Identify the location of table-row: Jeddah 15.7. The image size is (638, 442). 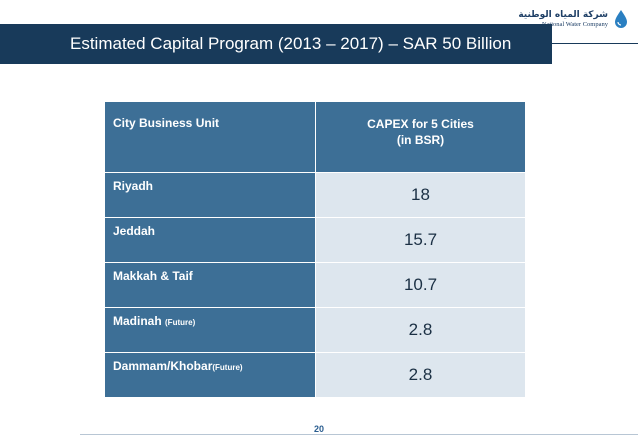
(315, 240).